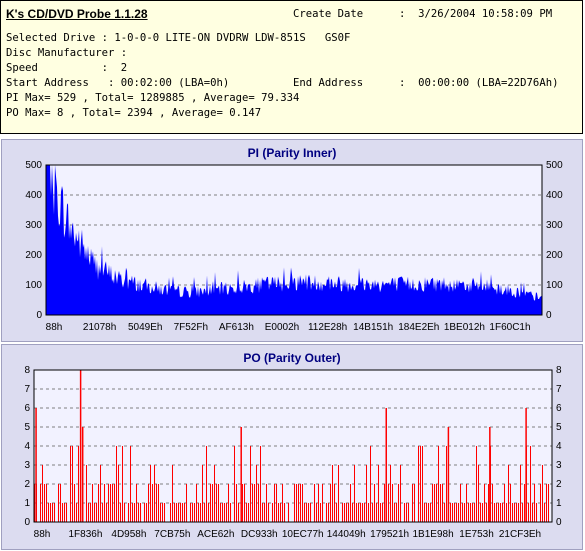 This screenshot has width=585, height=551. Describe the element at coordinates (559, 408) in the screenshot. I see `po-y-tick-right: 6` at that location.